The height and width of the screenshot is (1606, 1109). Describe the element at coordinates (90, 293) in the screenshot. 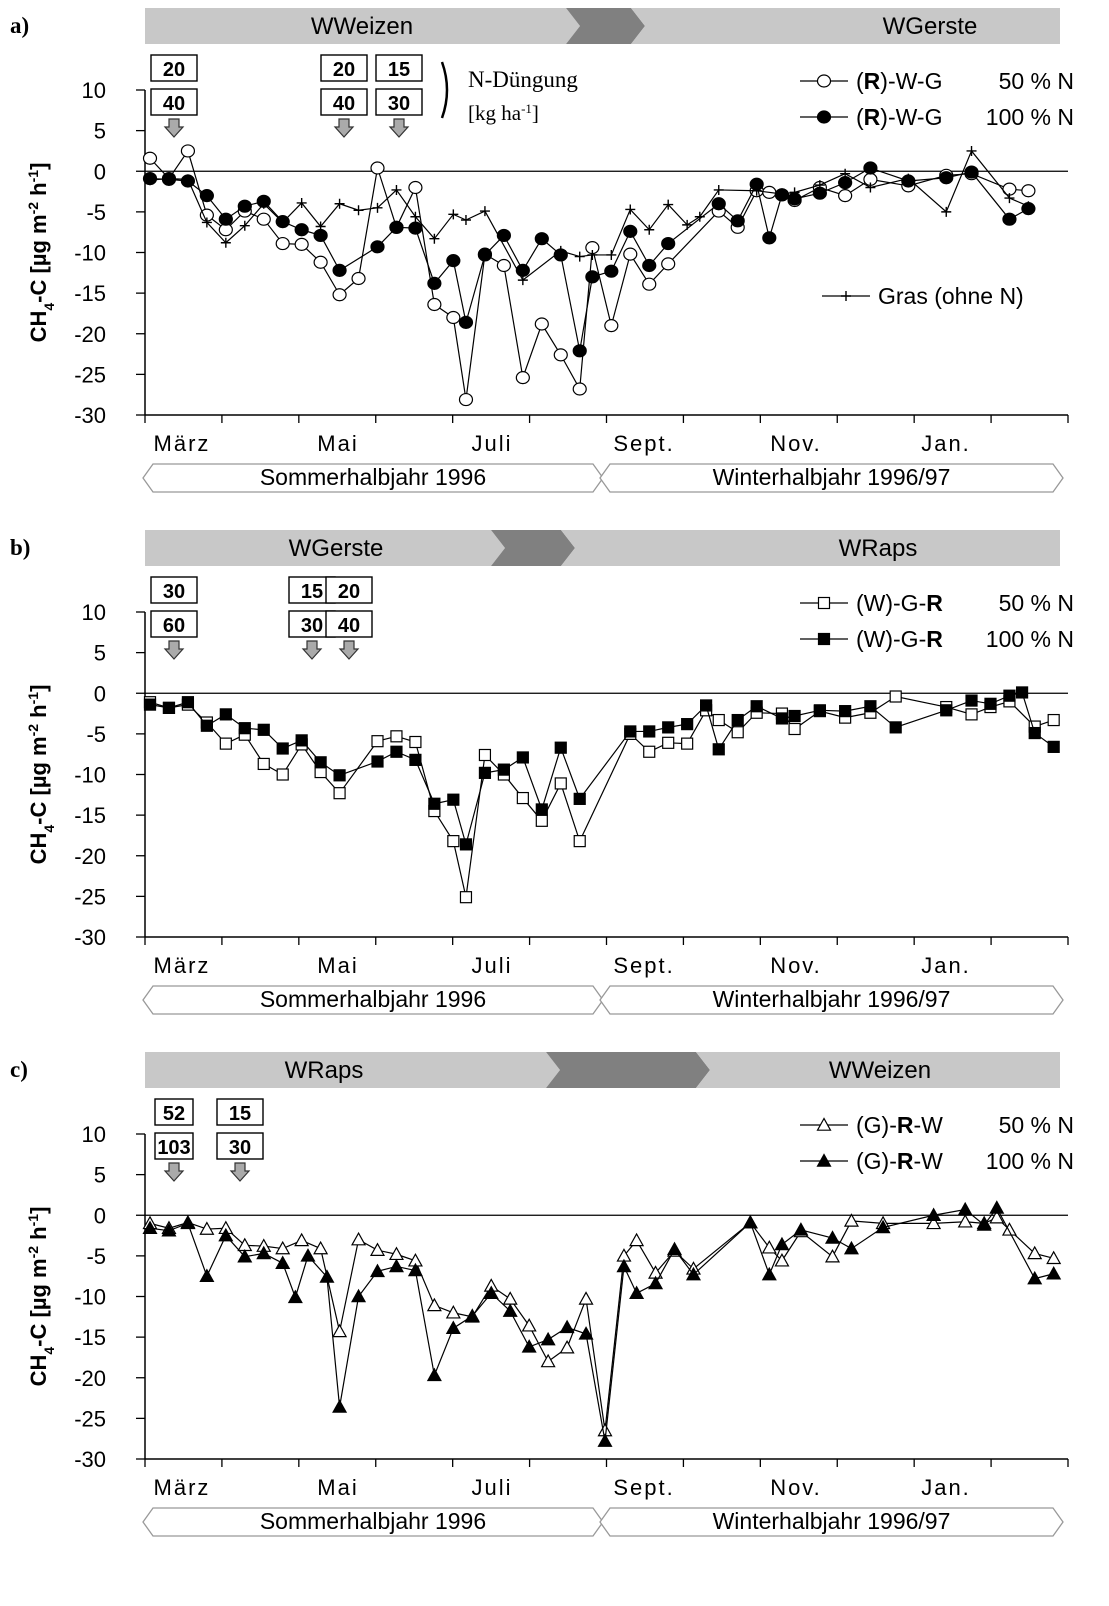

I see `y-tick-label: -15` at that location.